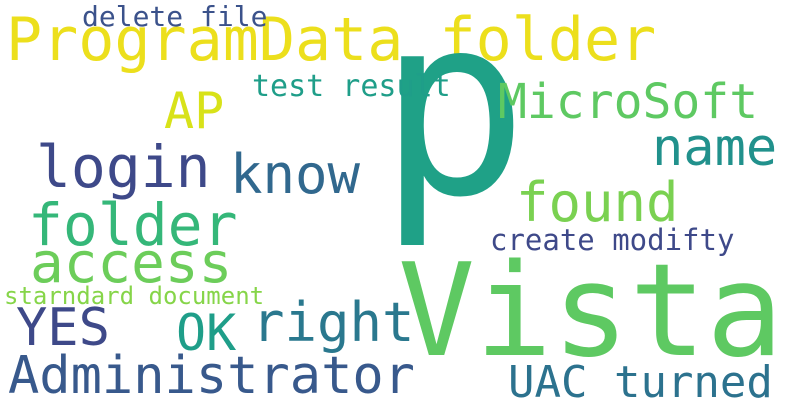 Image resolution: width=800 pixels, height=400 pixels. I want to click on word-uac-turned: UAC turned, so click(640, 378).